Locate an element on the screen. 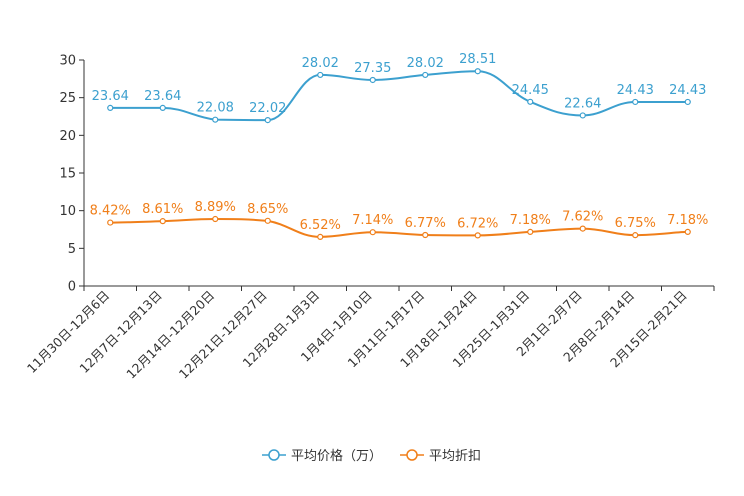  x-tick-label: 12月21日-12月27日 is located at coordinates (223, 335).